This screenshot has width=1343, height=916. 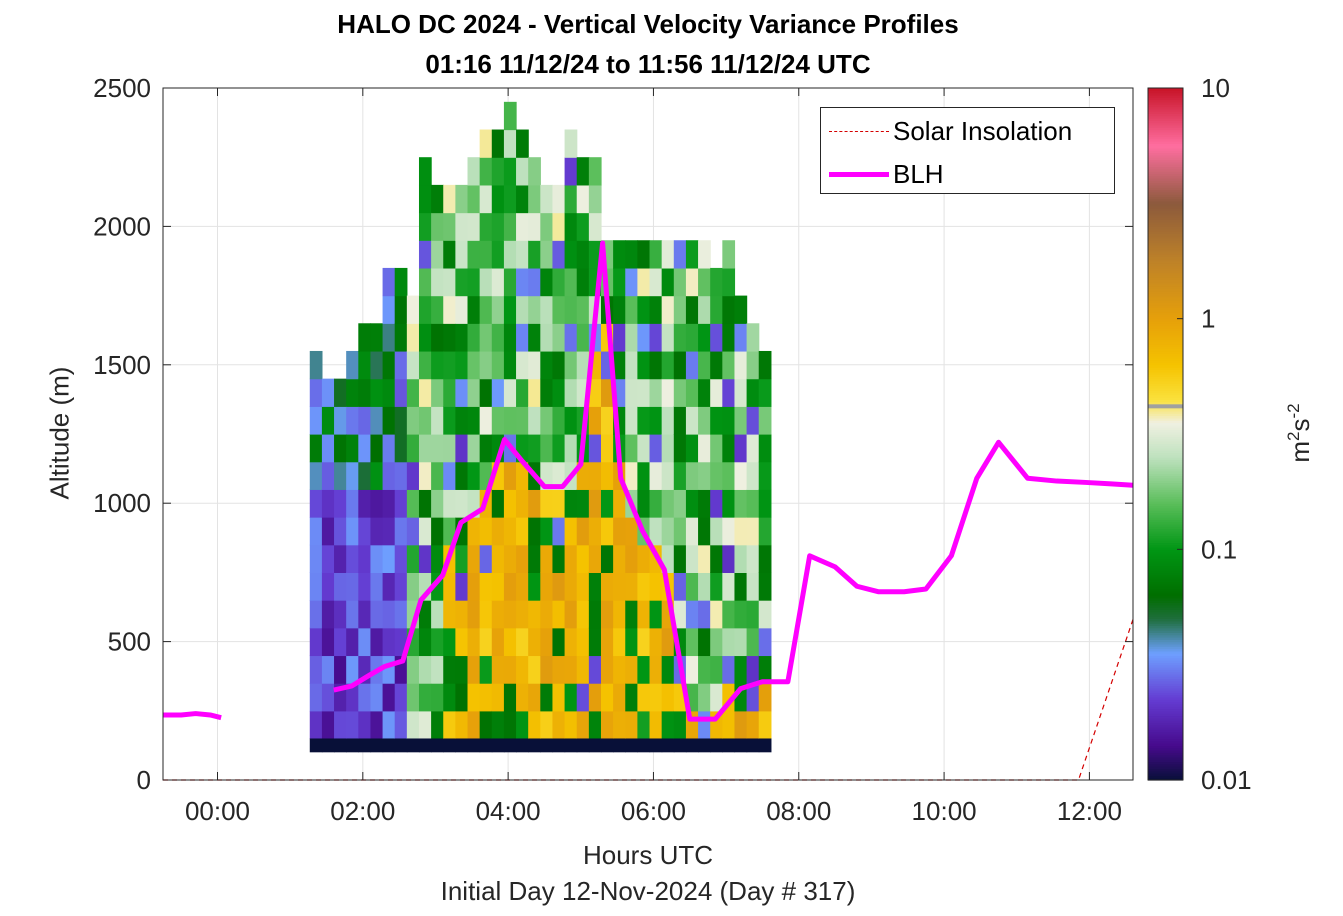 I want to click on chart-subtitle: 01:16 11/12/24 to 11:56 11/12/24 UTC, so click(x=648, y=64).